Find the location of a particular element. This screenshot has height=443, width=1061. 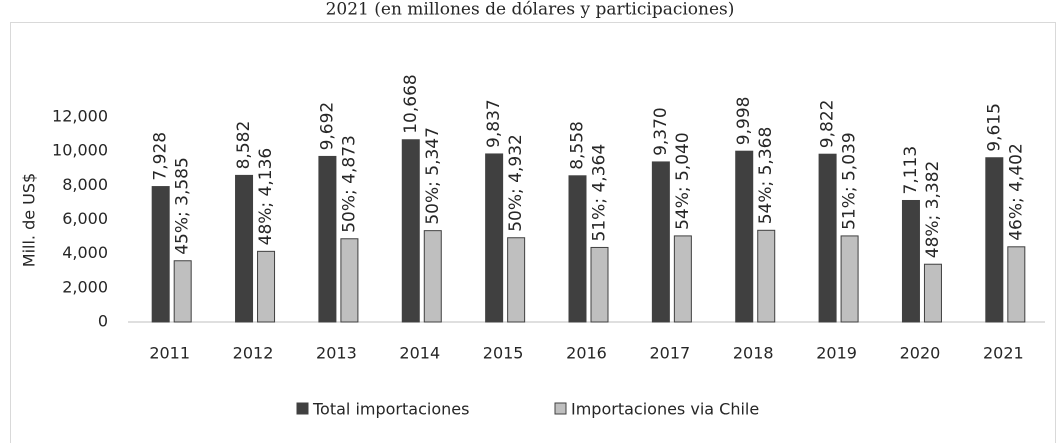

y-tick-label: 10,000 is located at coordinates (80, 150).